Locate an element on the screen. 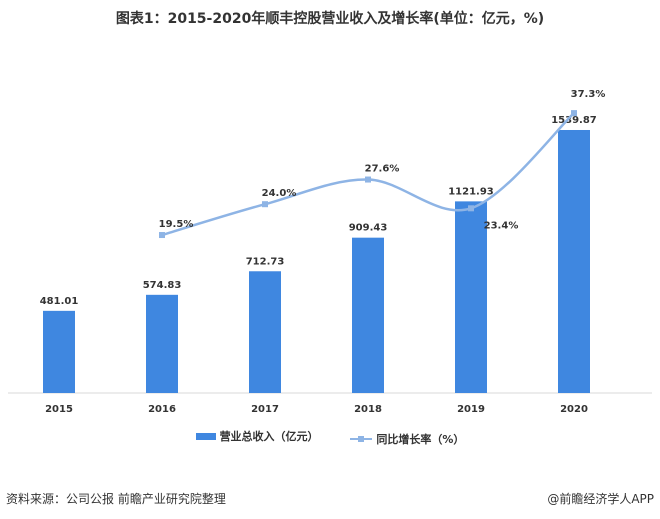 The image size is (660, 519). legend-swatch-line is located at coordinates (361, 438).